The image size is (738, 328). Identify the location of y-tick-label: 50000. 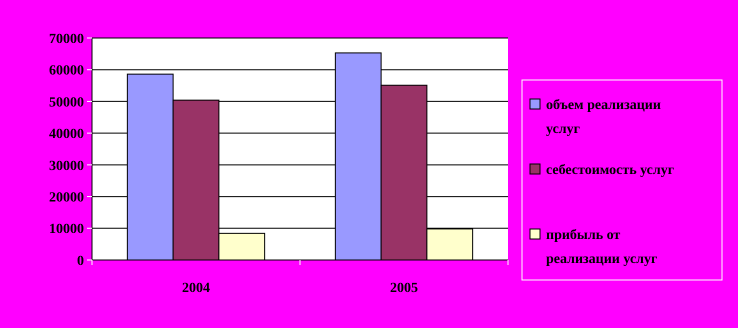
(66, 102).